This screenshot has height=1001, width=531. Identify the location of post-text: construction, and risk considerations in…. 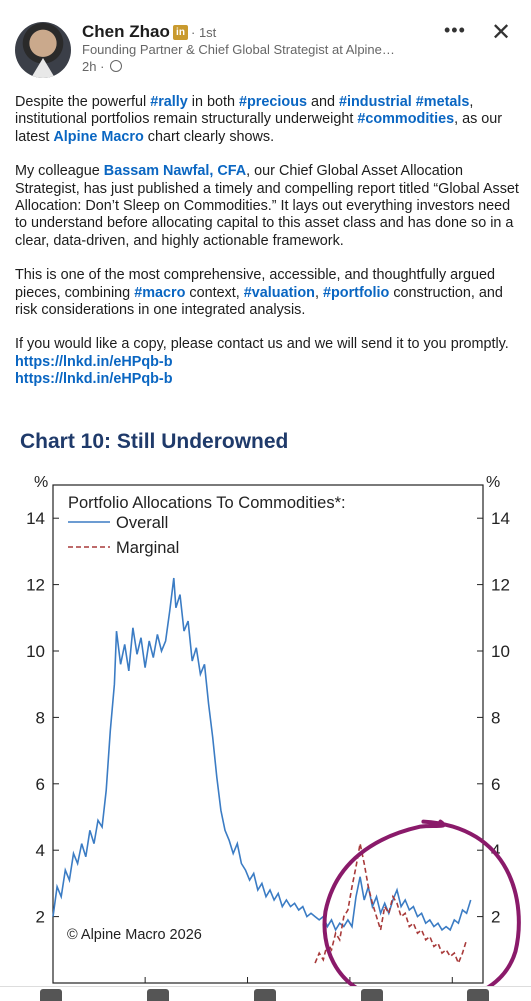
(259, 301).